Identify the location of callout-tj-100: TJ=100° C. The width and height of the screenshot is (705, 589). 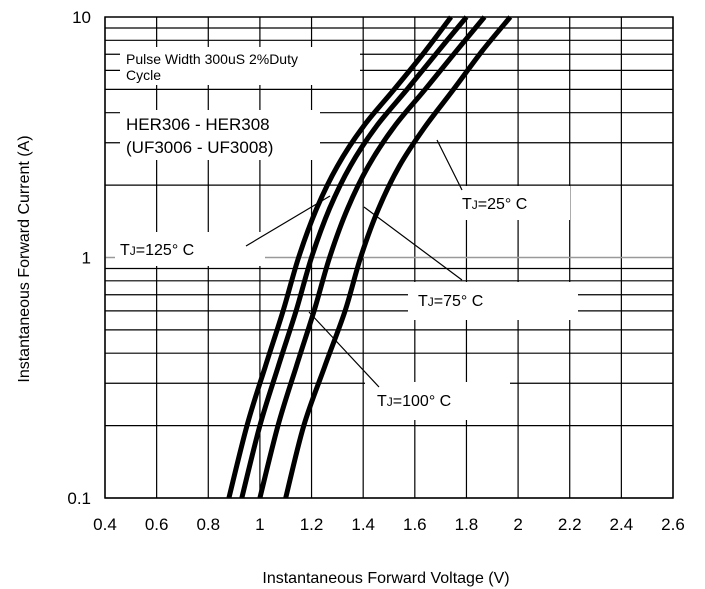
(414, 401).